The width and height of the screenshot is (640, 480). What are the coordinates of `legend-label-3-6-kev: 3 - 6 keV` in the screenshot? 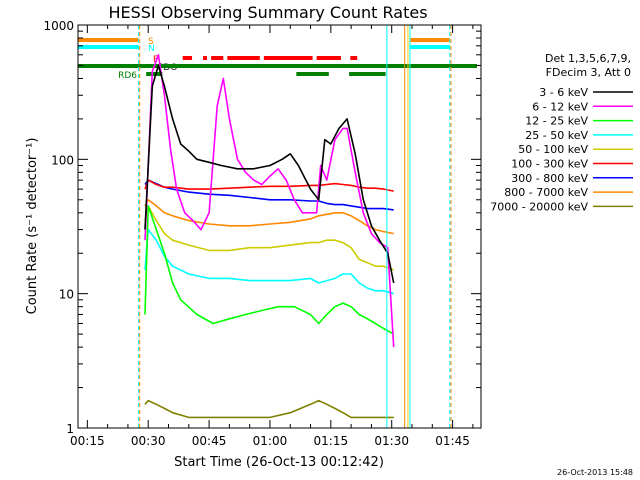 It's located at (563, 92).